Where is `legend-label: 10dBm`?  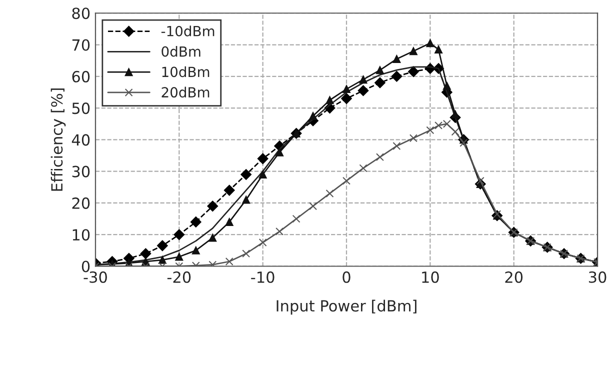 legend-label: 10dBm is located at coordinates (186, 72).